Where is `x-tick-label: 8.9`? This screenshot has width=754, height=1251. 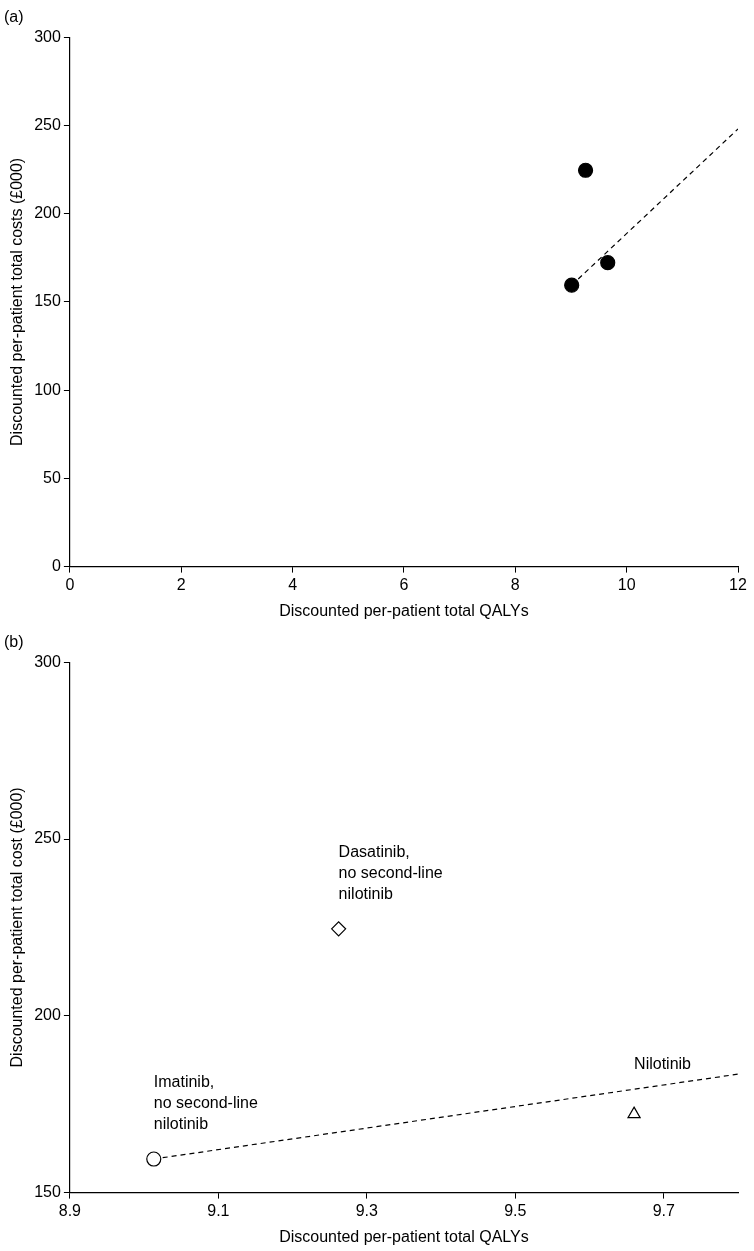
x-tick-label: 8.9 is located at coordinates (70, 1210).